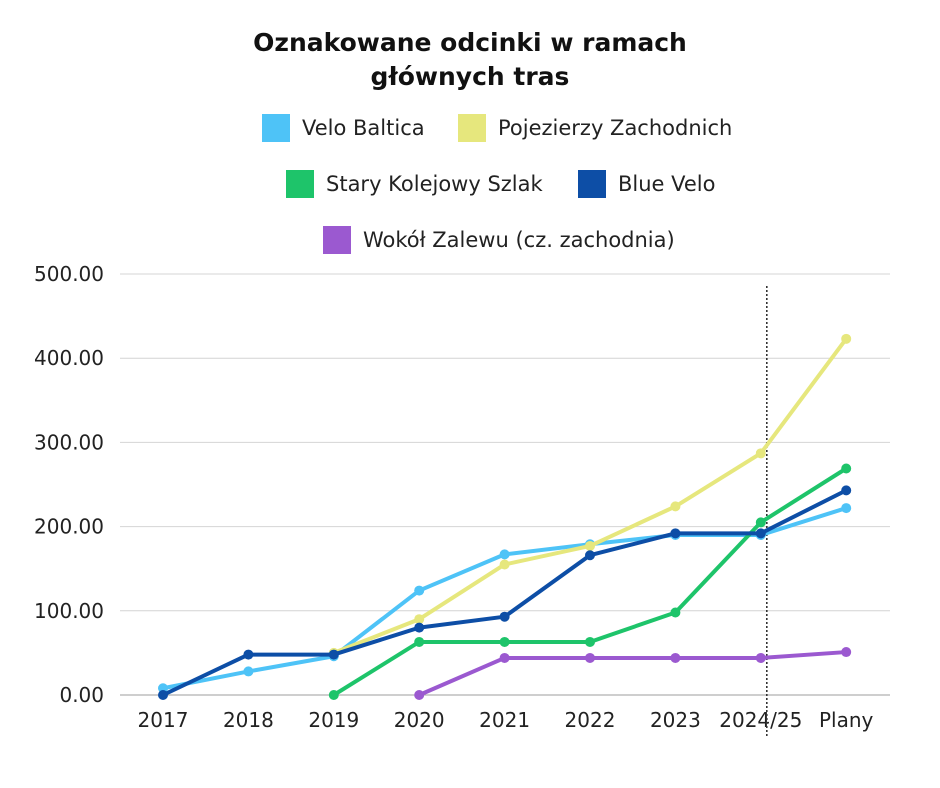 The width and height of the screenshot is (940, 788). What do you see at coordinates (592, 184) in the screenshot?
I see `legend-swatch-blue-velo` at bounding box center [592, 184].